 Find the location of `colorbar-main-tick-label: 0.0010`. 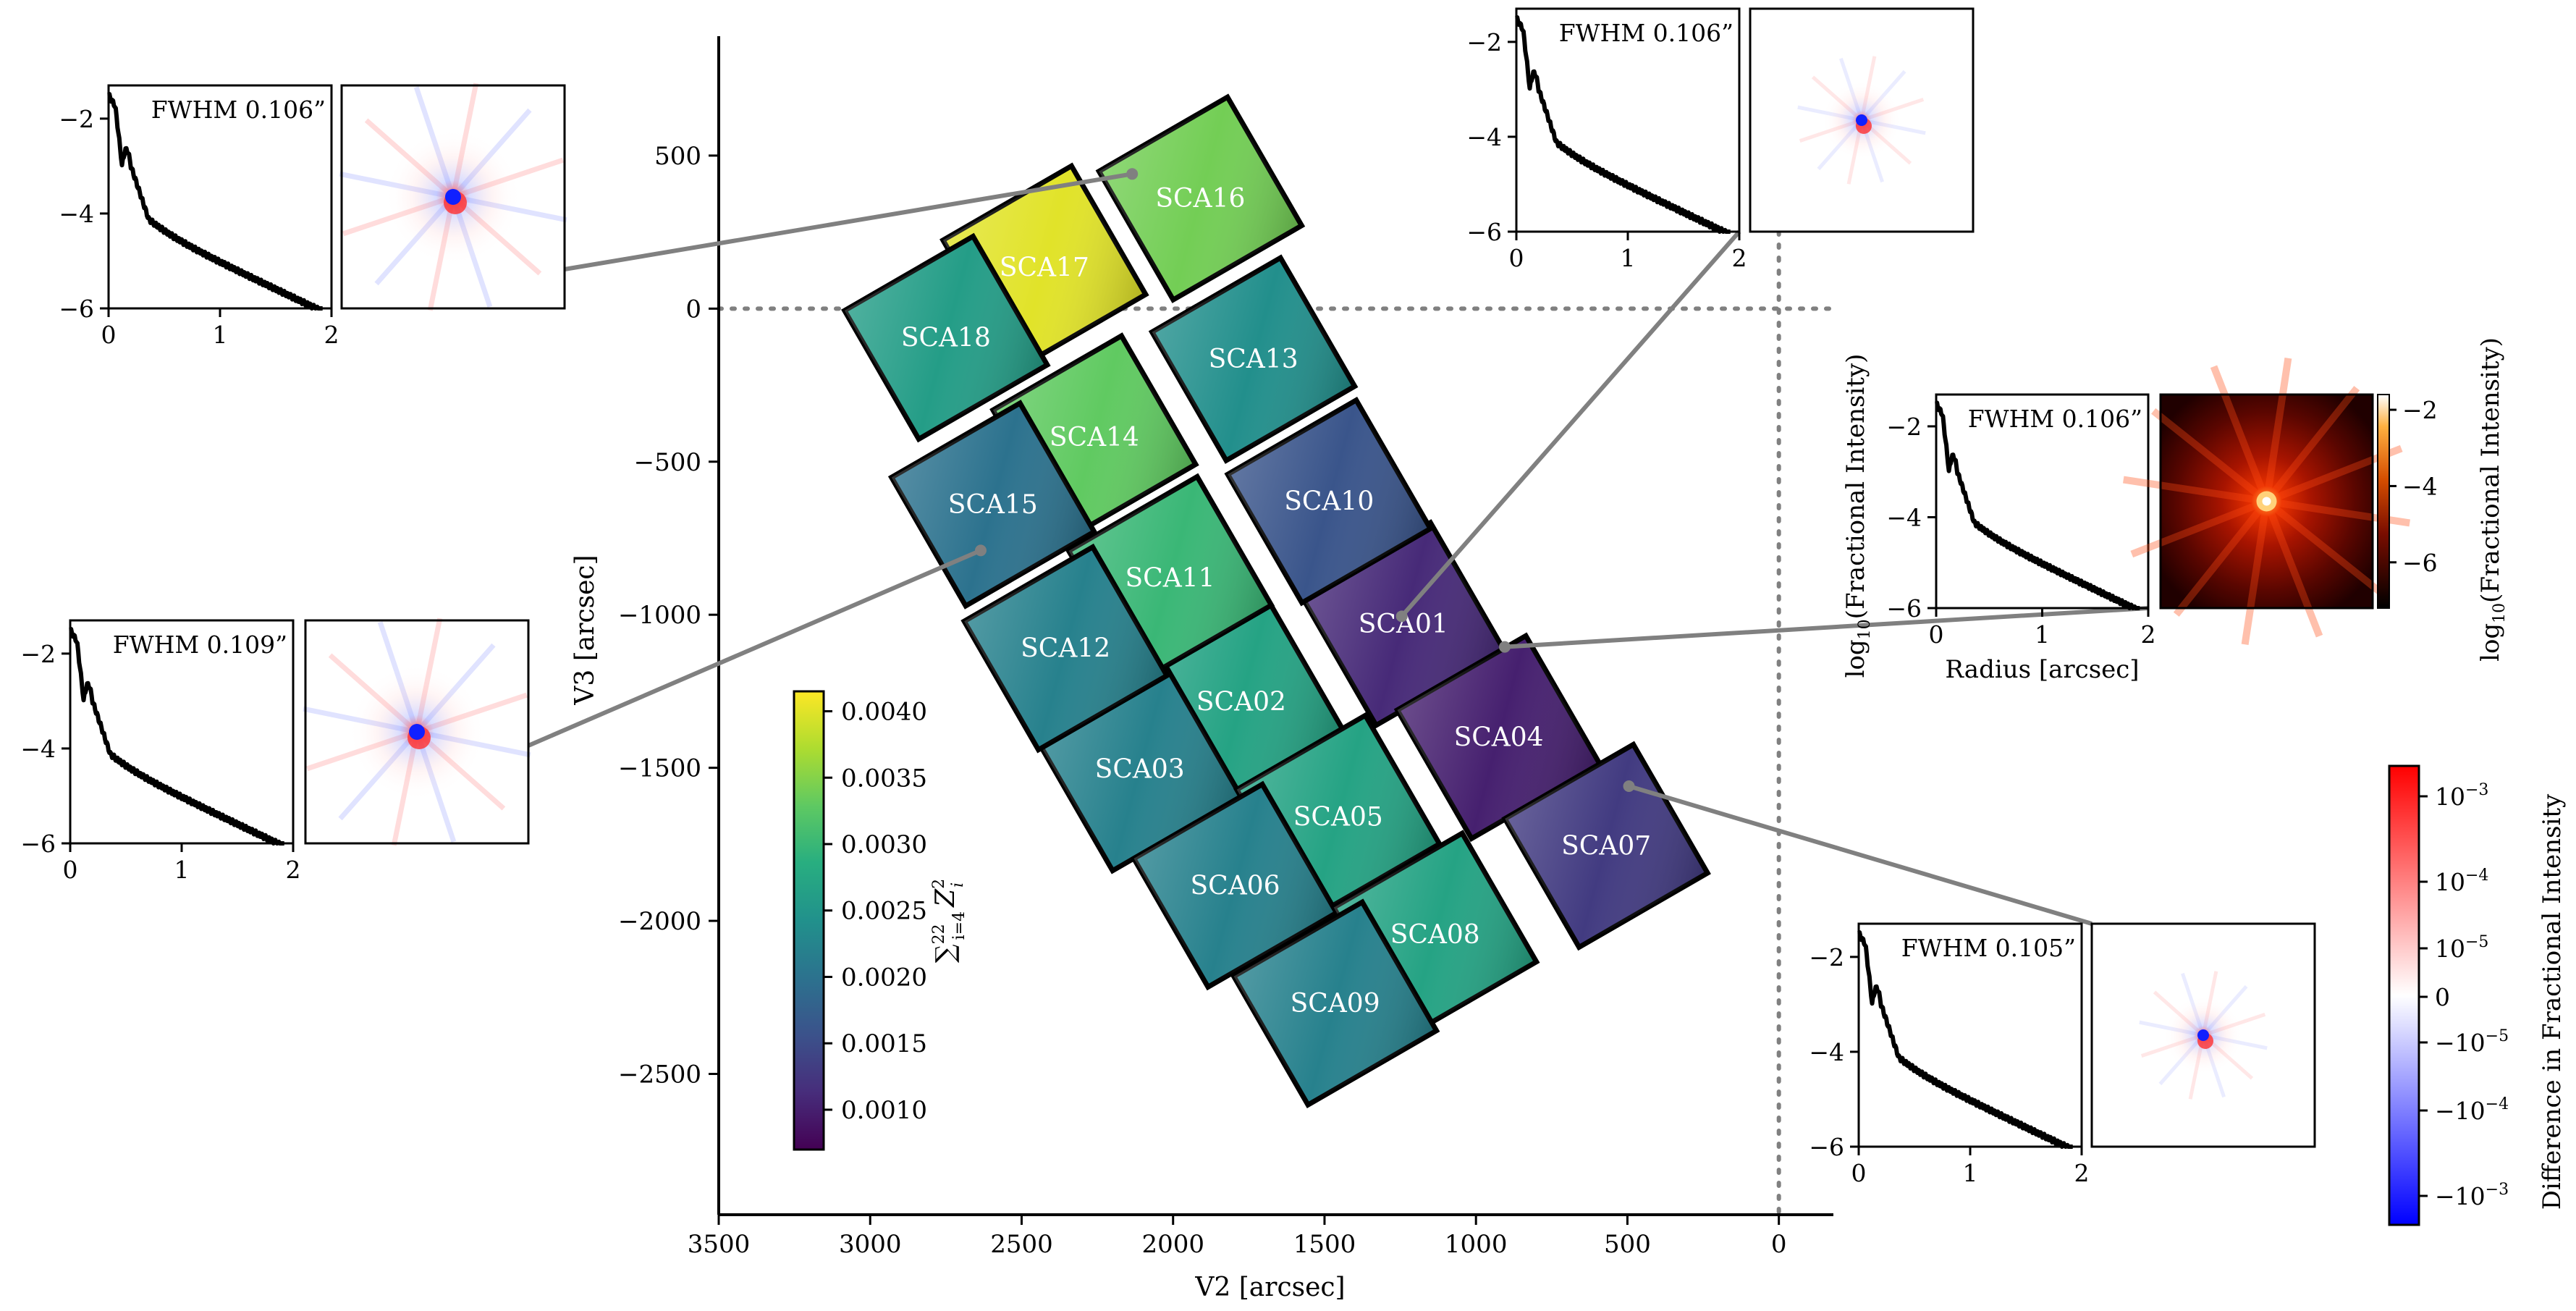

colorbar-main-tick-label: 0.0010 is located at coordinates (884, 1110).